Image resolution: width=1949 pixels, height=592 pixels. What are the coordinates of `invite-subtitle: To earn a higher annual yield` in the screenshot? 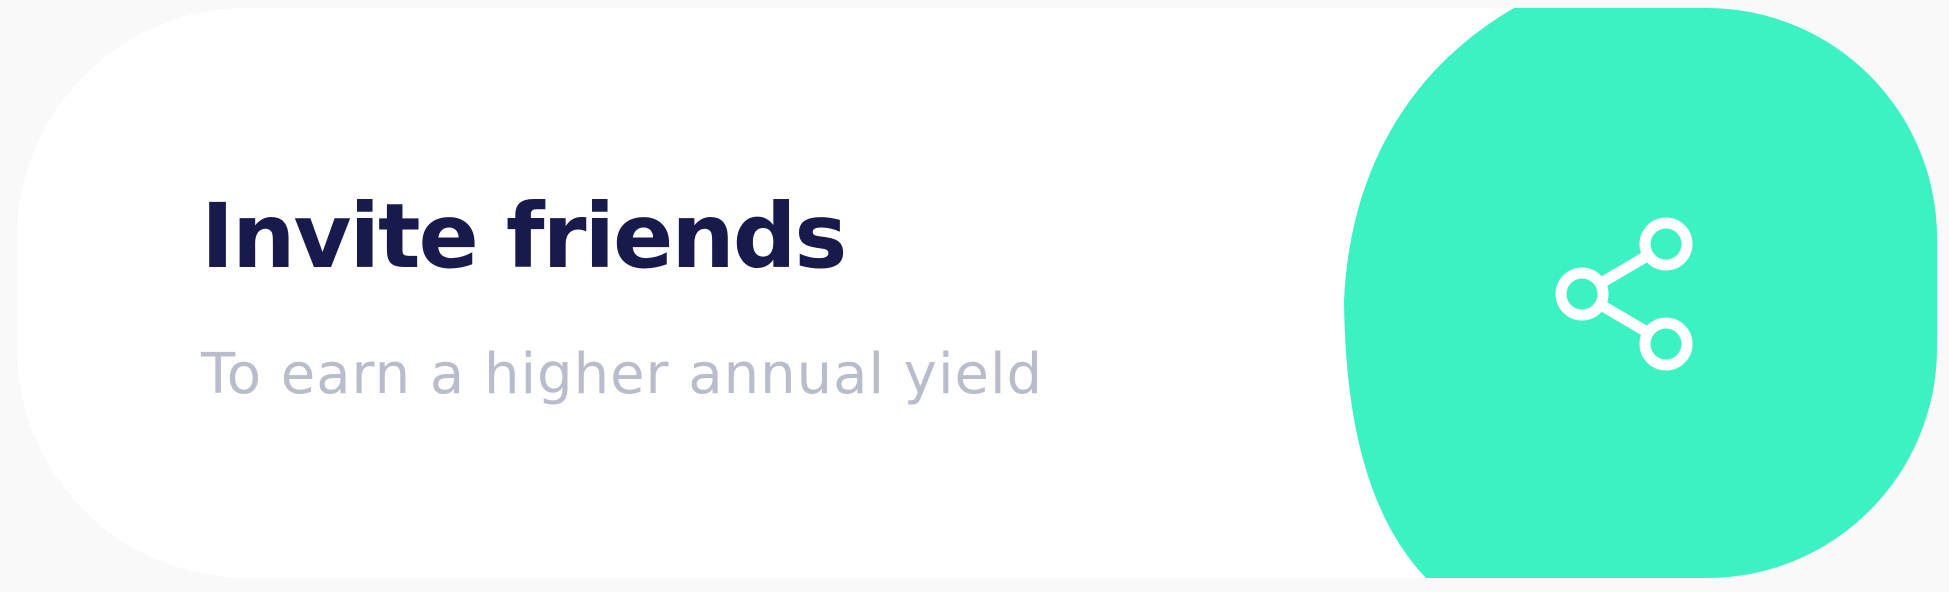 It's located at (622, 374).